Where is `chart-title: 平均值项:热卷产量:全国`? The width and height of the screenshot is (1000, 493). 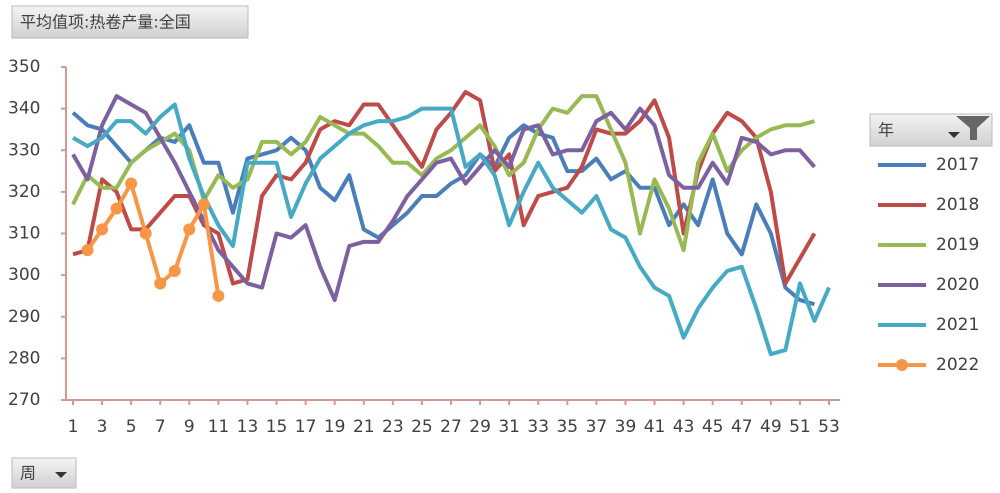 chart-title: 平均值项:热卷产量:全国 is located at coordinates (105, 22).